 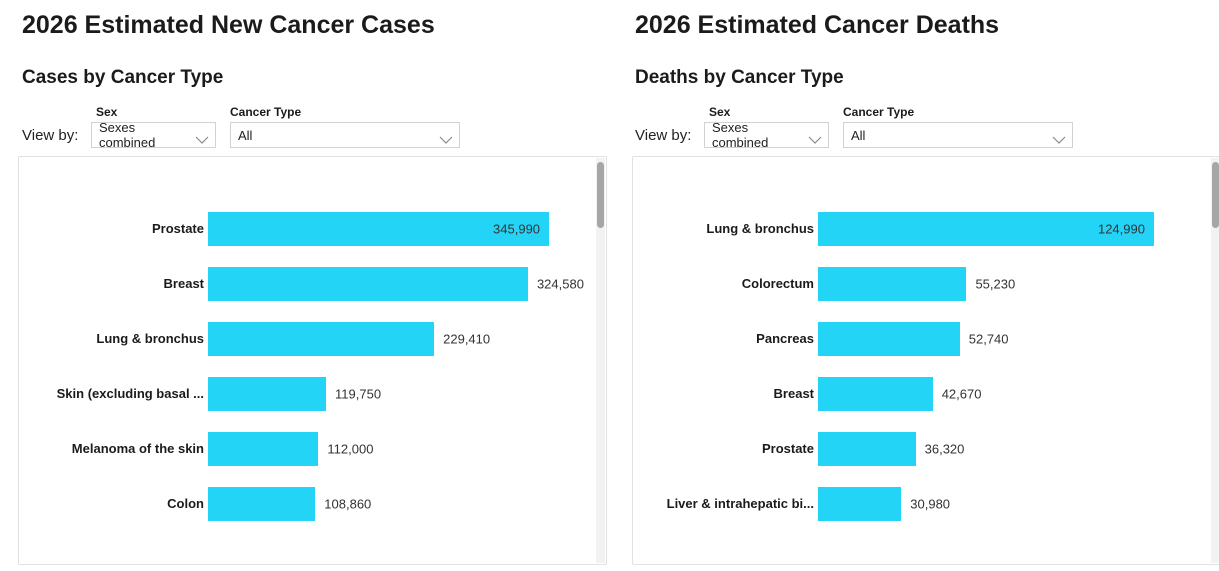 I want to click on bar-row: Melanoma of the skin 112,000, so click(x=306, y=448).